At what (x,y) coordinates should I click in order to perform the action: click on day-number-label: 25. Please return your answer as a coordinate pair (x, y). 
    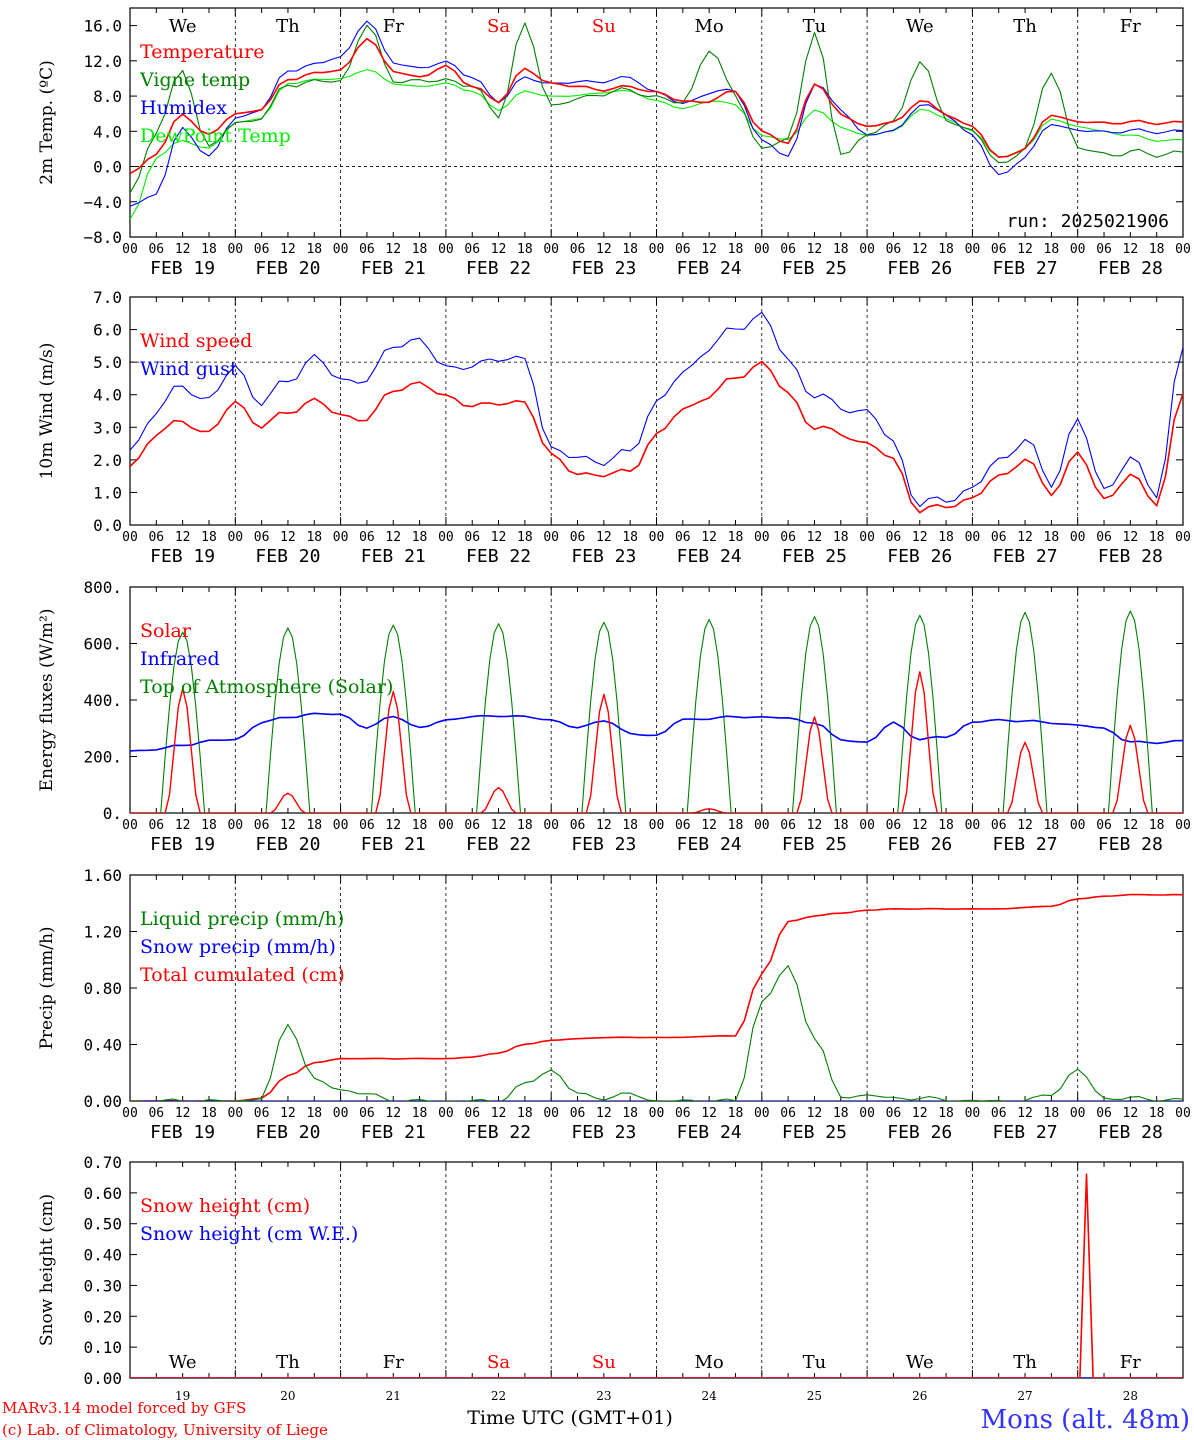
    Looking at the image, I should click on (814, 1396).